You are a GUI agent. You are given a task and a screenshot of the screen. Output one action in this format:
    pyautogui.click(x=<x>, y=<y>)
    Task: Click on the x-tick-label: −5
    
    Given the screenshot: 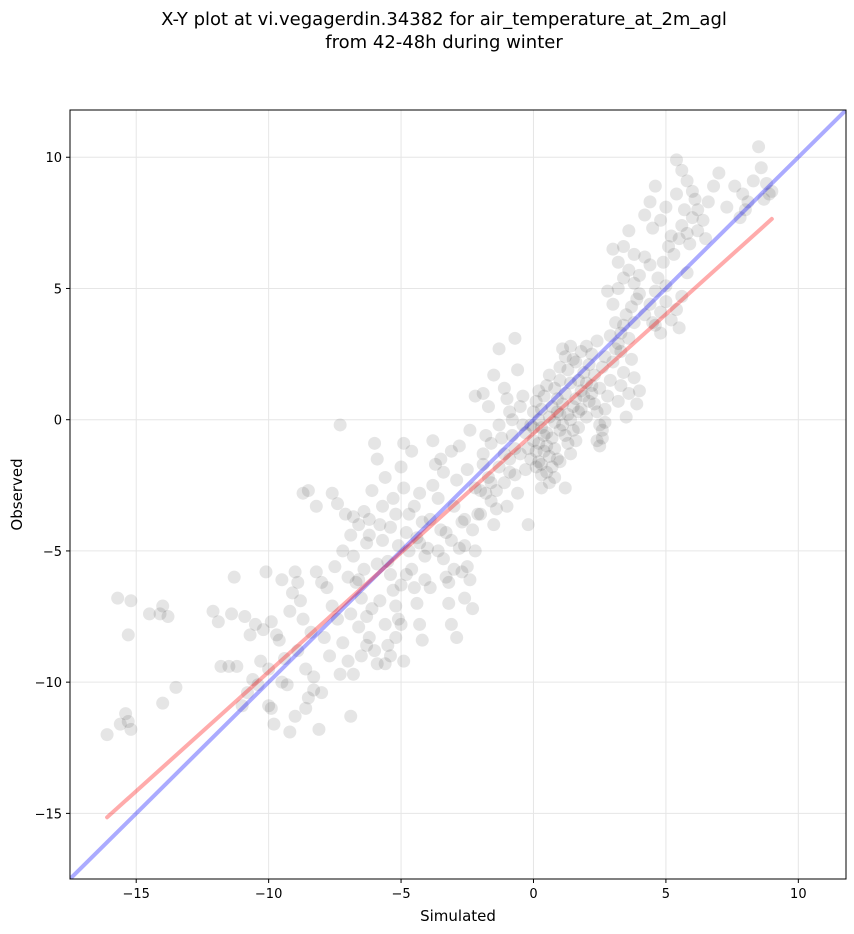 What is the action you would take?
    pyautogui.click(x=400, y=894)
    